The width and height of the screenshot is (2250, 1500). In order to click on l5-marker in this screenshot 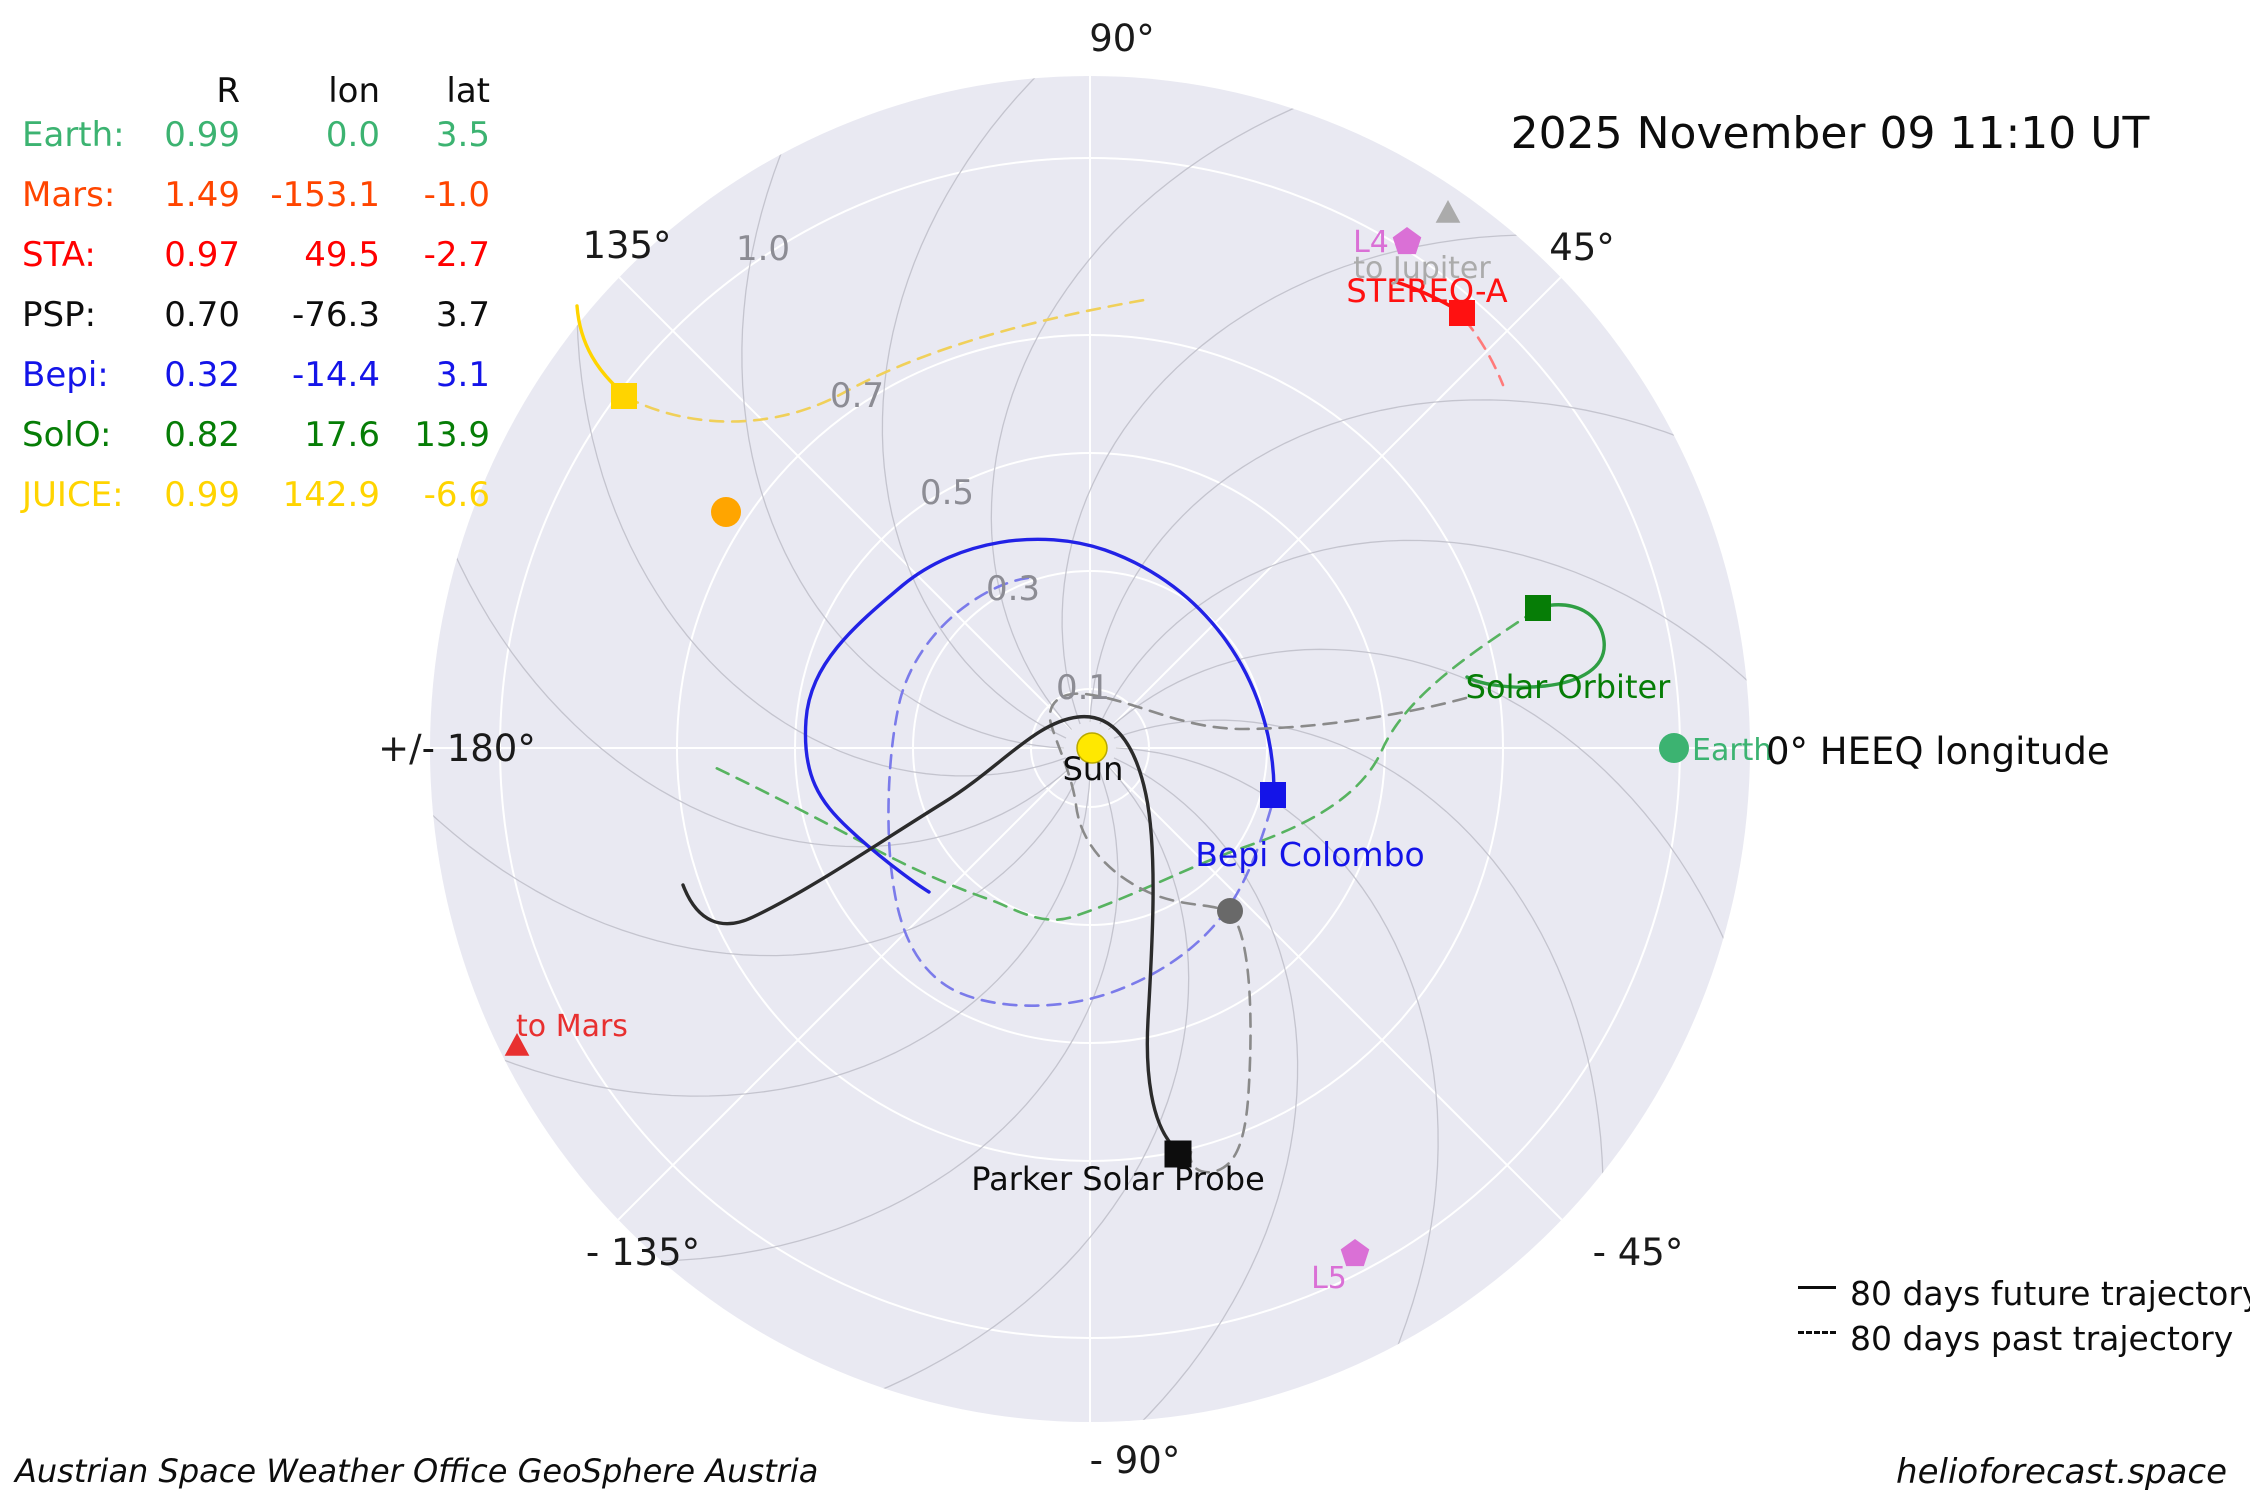, I will do `click(1355, 1253)`.